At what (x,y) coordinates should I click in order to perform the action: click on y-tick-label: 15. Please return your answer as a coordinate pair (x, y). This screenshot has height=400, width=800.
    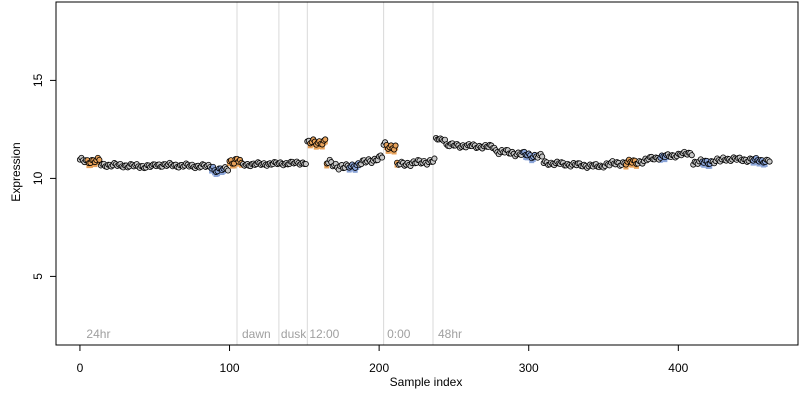
    Looking at the image, I should click on (38, 80).